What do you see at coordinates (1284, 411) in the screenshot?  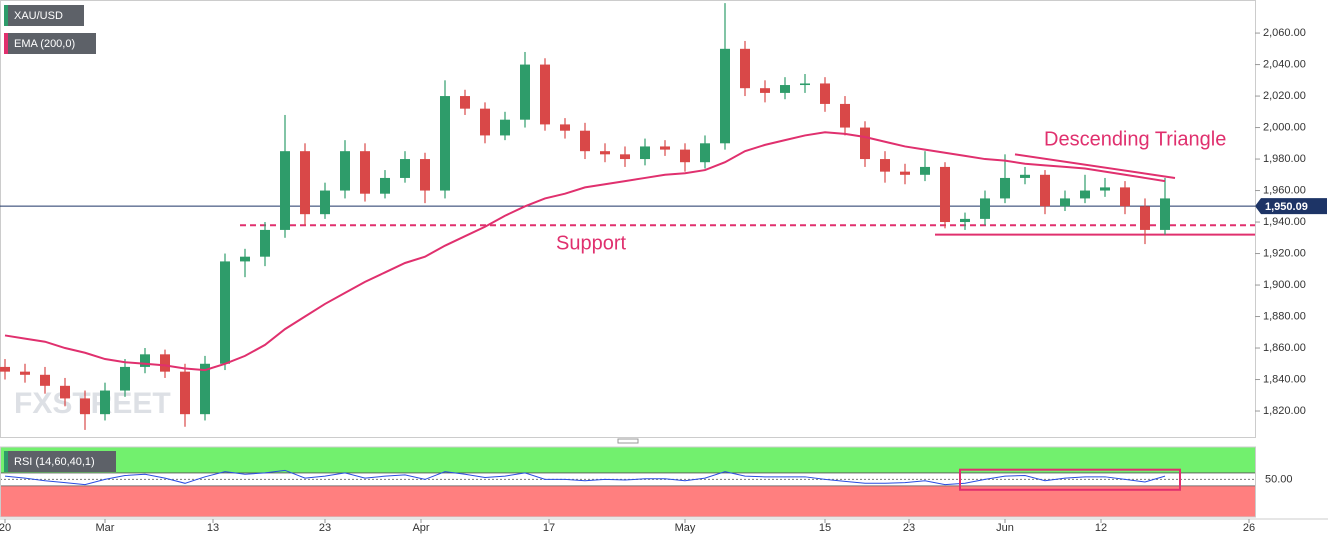 I see `y-tick-label: 1,820.00` at bounding box center [1284, 411].